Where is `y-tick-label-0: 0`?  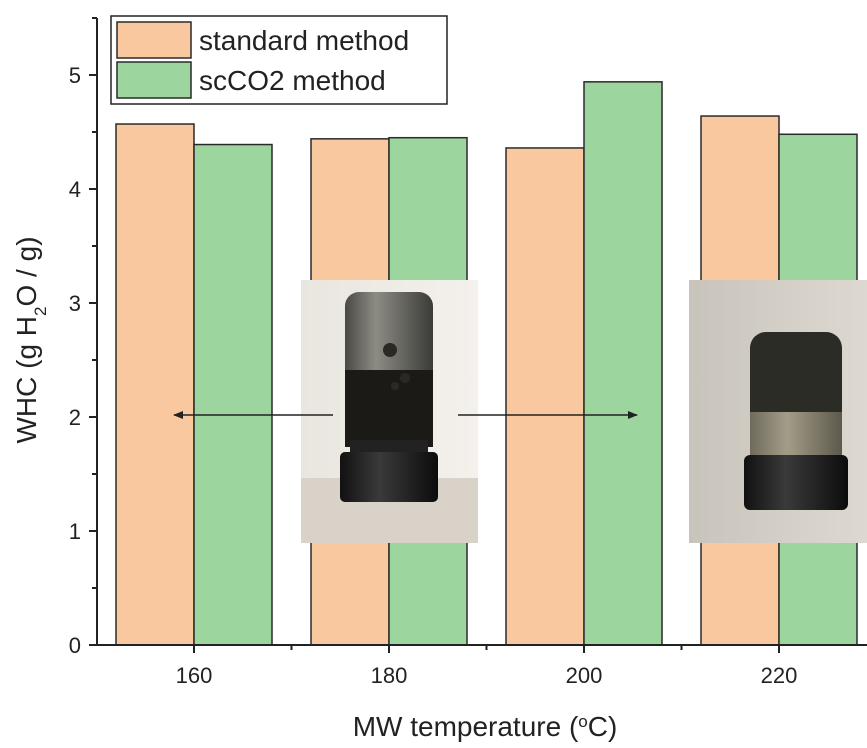 y-tick-label-0: 0 is located at coordinates (75, 645).